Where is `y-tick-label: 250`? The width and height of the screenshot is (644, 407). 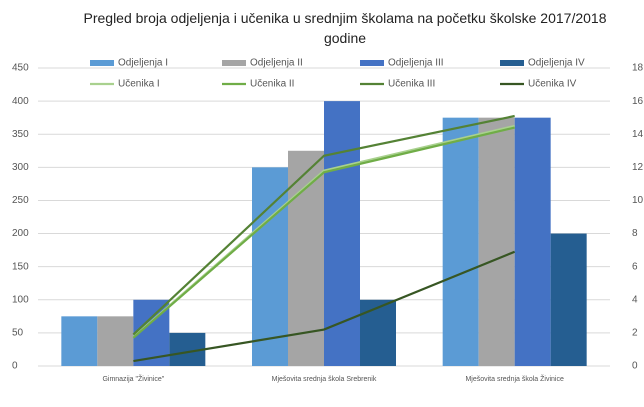 y-tick-label: 250 is located at coordinates (20, 200).